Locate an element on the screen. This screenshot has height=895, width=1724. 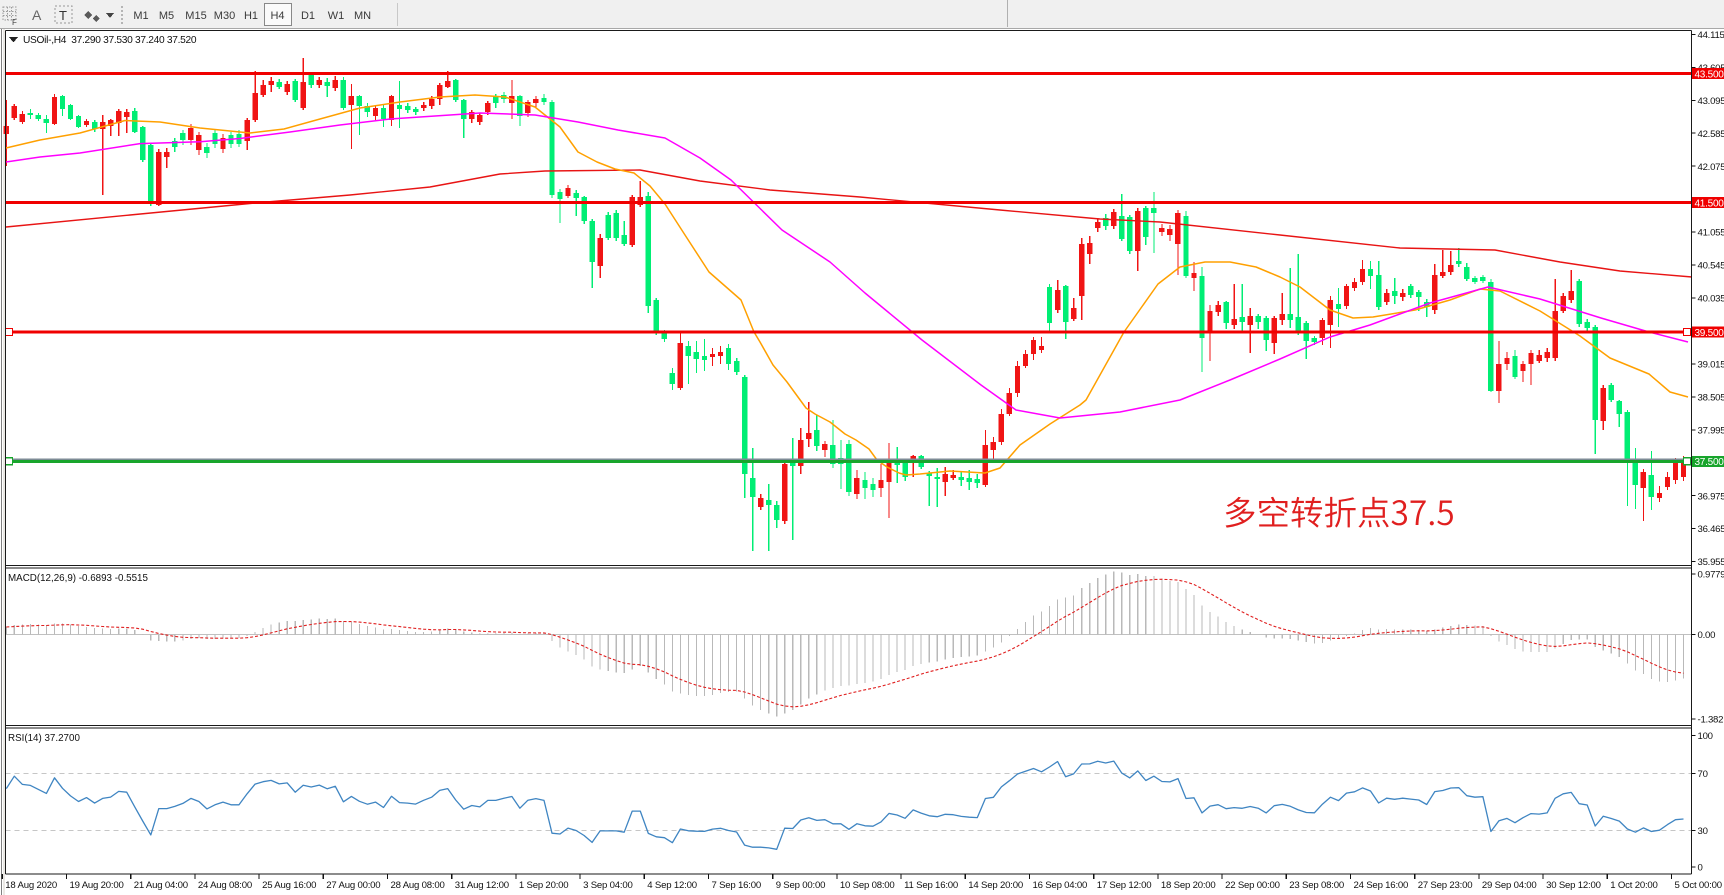
svg-text: 1 Sep 20:00 is located at coordinates (544, 885).